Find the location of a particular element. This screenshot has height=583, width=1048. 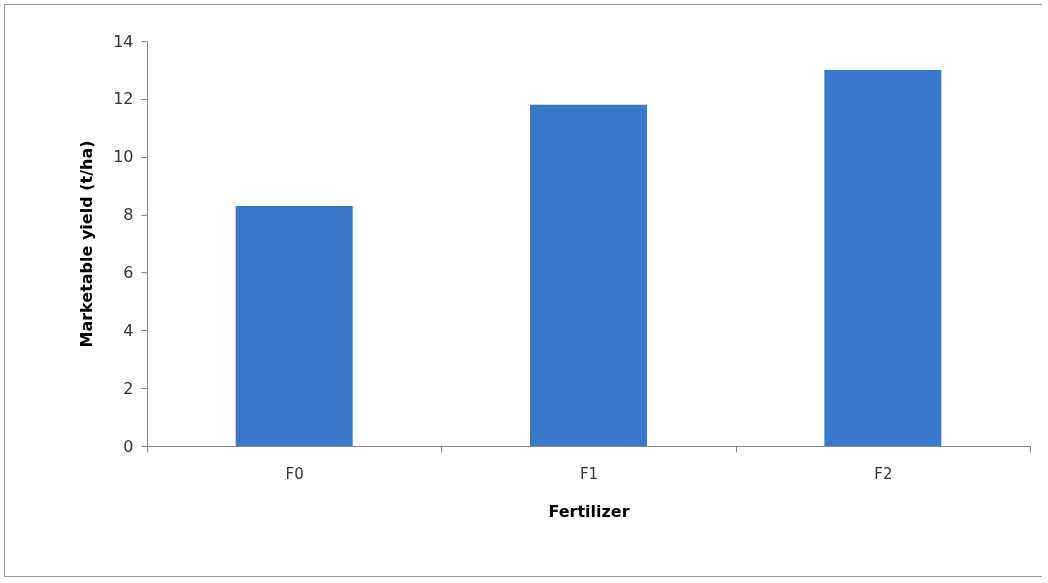

x-axis-title: Fertilizer is located at coordinates (589, 511).